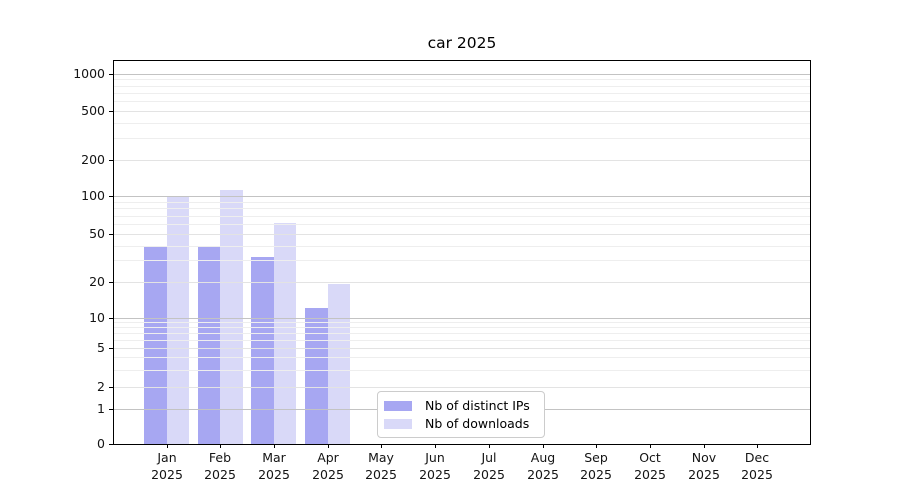  What do you see at coordinates (89, 73) in the screenshot?
I see `y-tick-label-1000: 1000` at bounding box center [89, 73].